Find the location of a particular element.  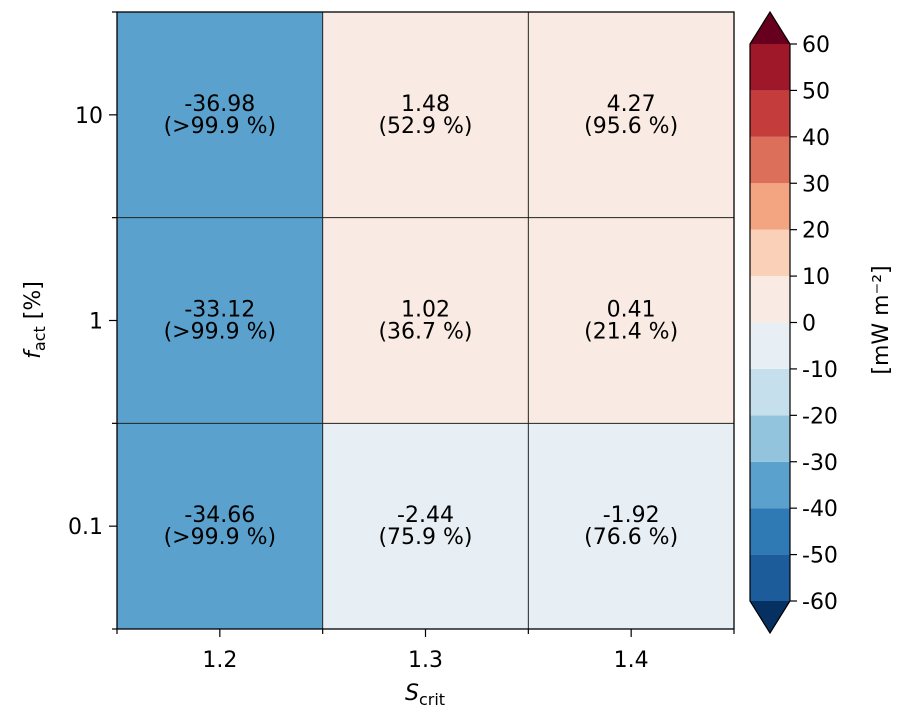

cell-value-label: -33.12 is located at coordinates (219, 310).